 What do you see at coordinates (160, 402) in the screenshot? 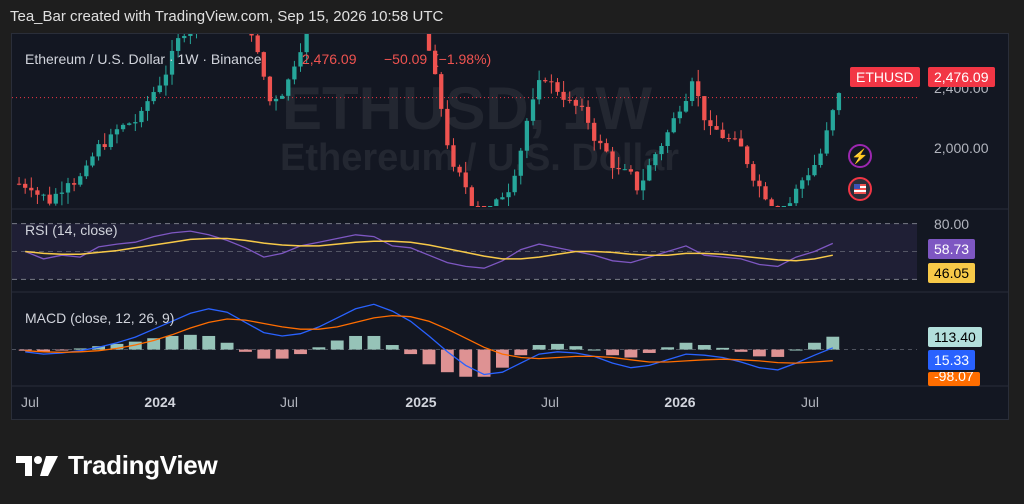
I see `x-tick-2024: 2024` at bounding box center [160, 402].